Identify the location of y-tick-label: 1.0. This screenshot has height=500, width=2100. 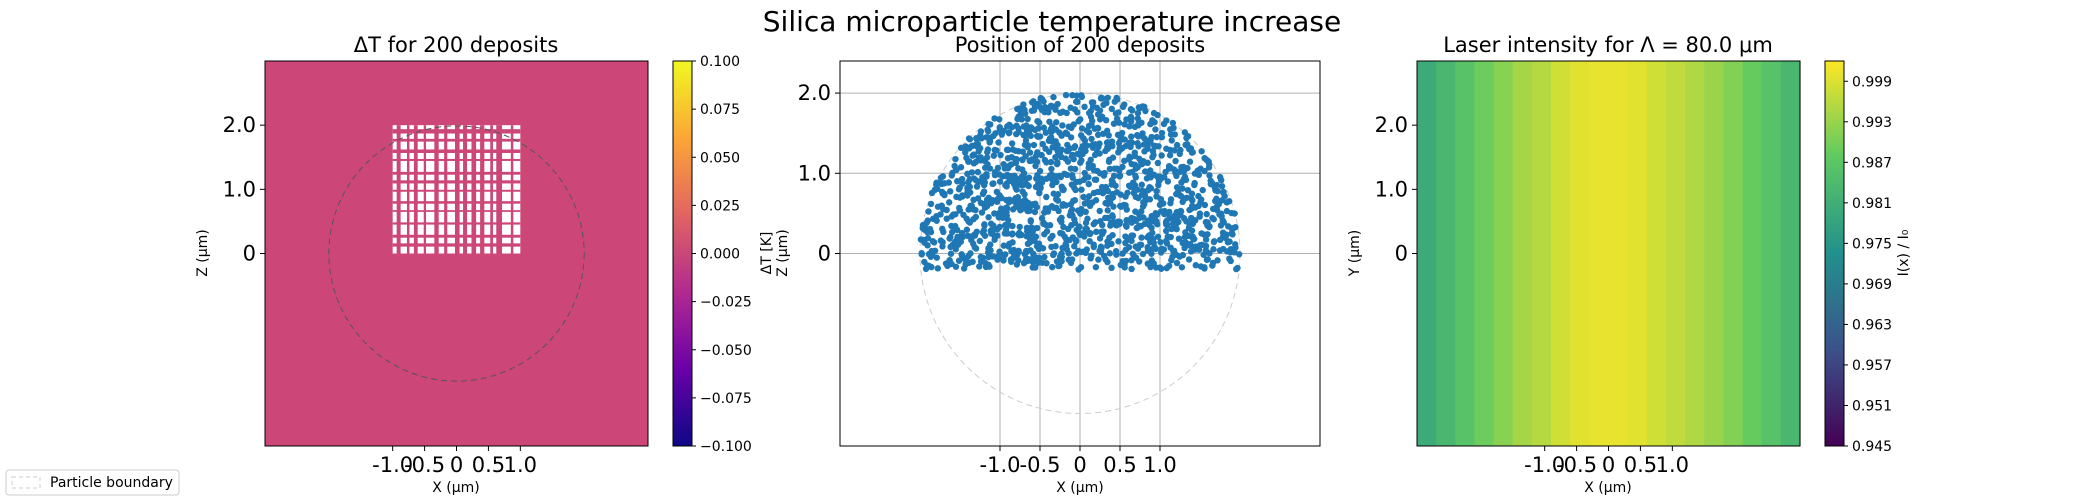
(239, 189).